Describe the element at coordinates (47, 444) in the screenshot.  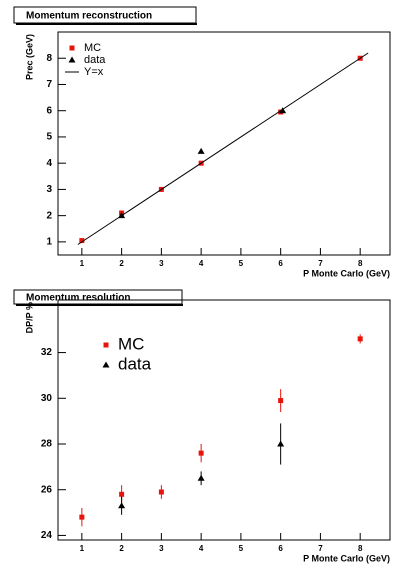
I see `y-tick-label: 28` at that location.